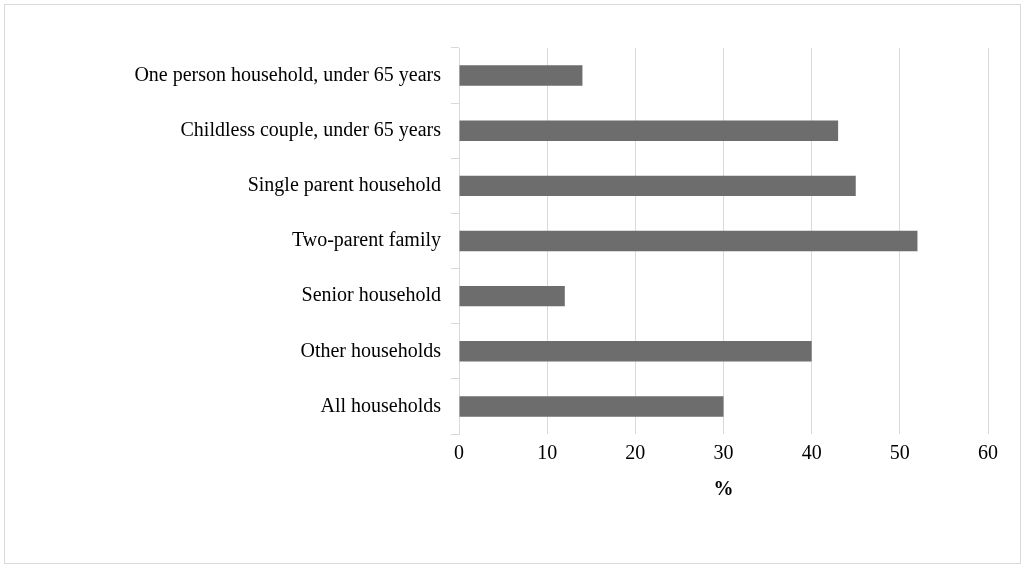 The width and height of the screenshot is (1025, 568). I want to click on y-tick-label: Childless couple, under 65 years, so click(311, 129).